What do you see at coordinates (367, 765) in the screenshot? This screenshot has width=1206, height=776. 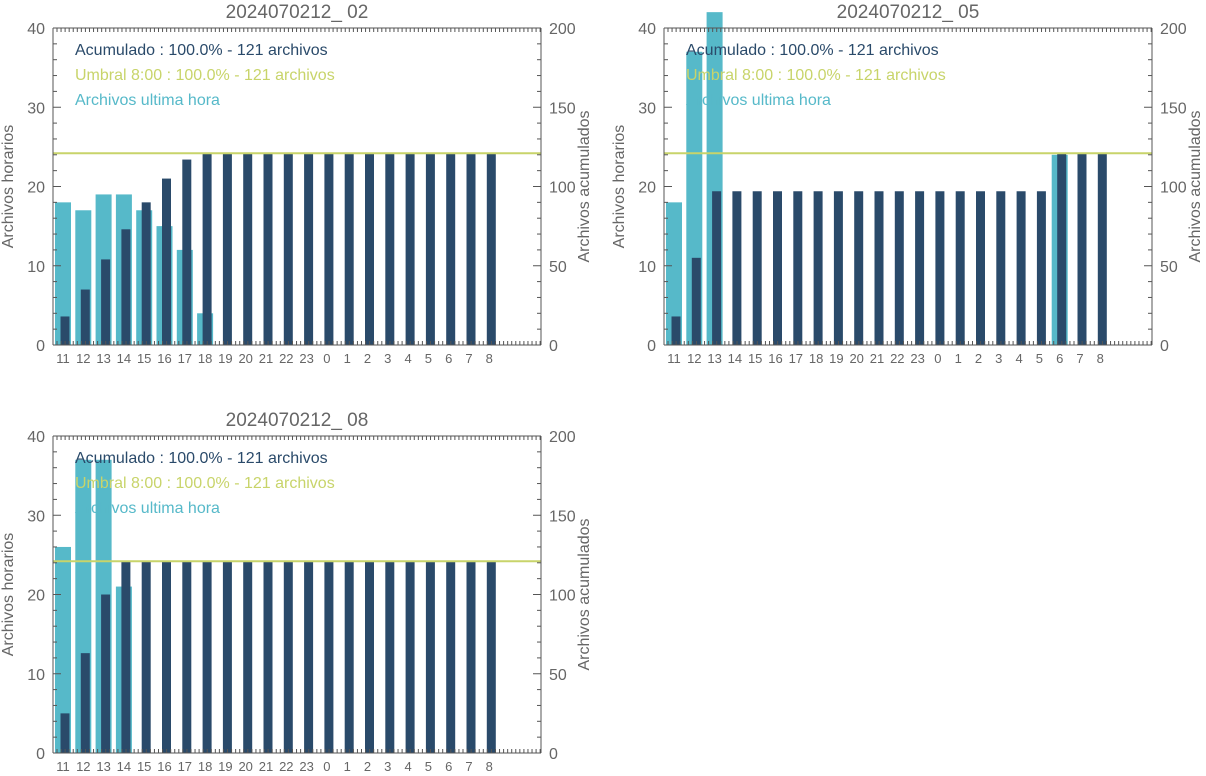 I see `category-label: 2` at bounding box center [367, 765].